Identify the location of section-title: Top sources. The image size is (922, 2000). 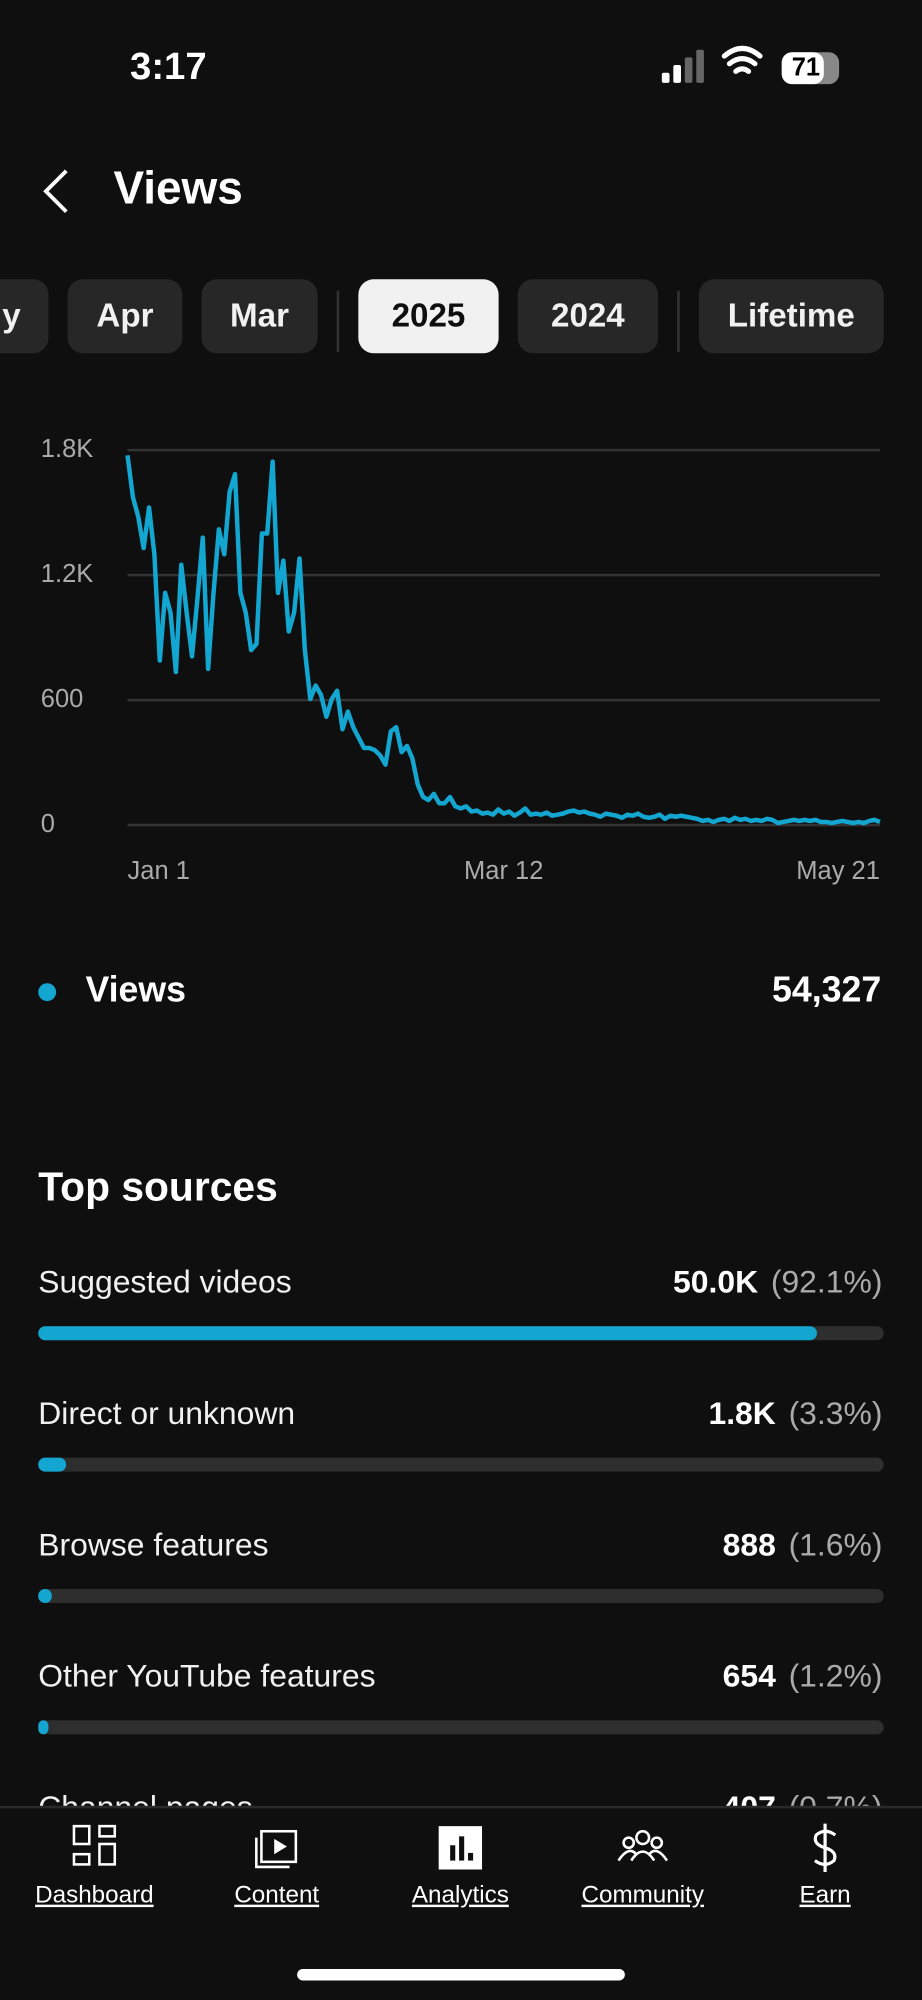
(158, 1187).